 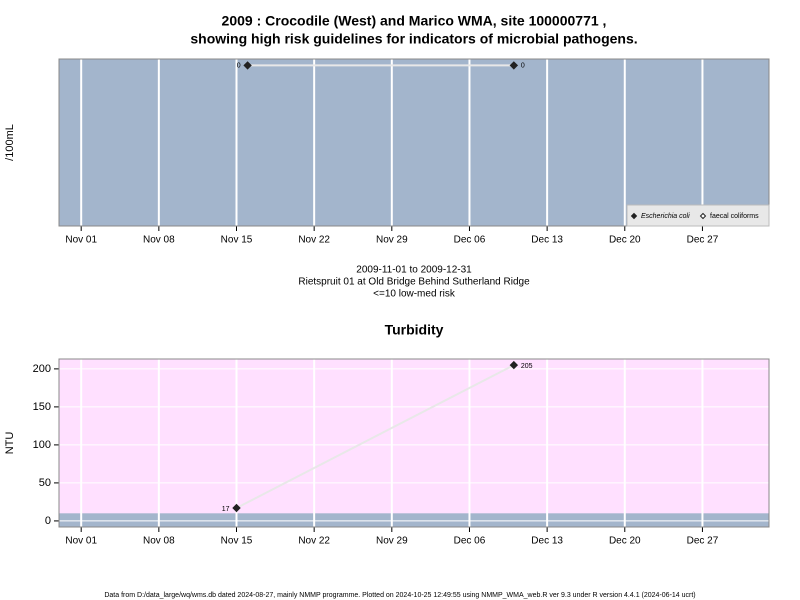 I want to click on annotation: <=10 low-med risk, so click(x=414, y=294).